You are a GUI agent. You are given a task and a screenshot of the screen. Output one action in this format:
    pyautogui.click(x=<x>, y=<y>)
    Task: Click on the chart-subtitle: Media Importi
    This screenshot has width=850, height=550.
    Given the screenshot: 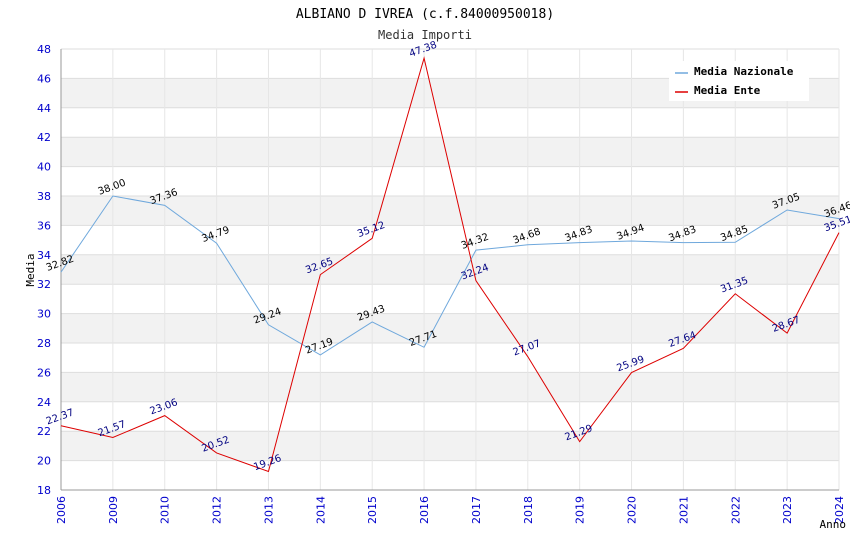 What is the action you would take?
    pyautogui.click(x=425, y=35)
    